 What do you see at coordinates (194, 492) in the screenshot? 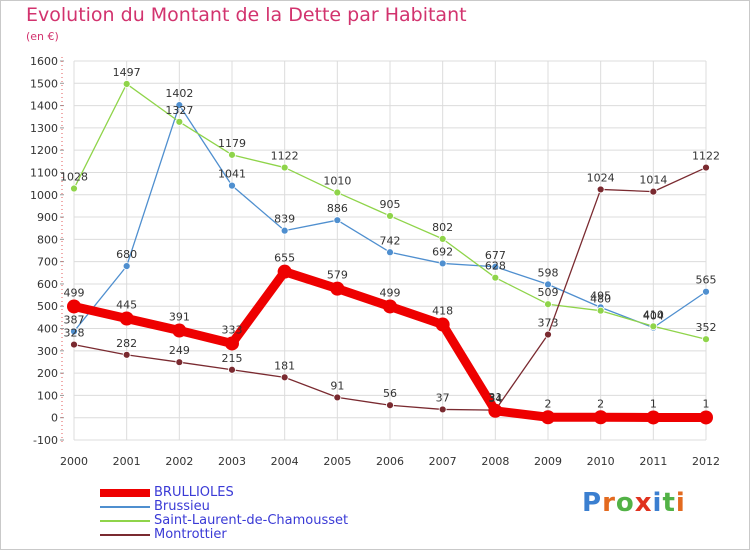
I see `legend-label: BRULLIOLES` at bounding box center [194, 492].